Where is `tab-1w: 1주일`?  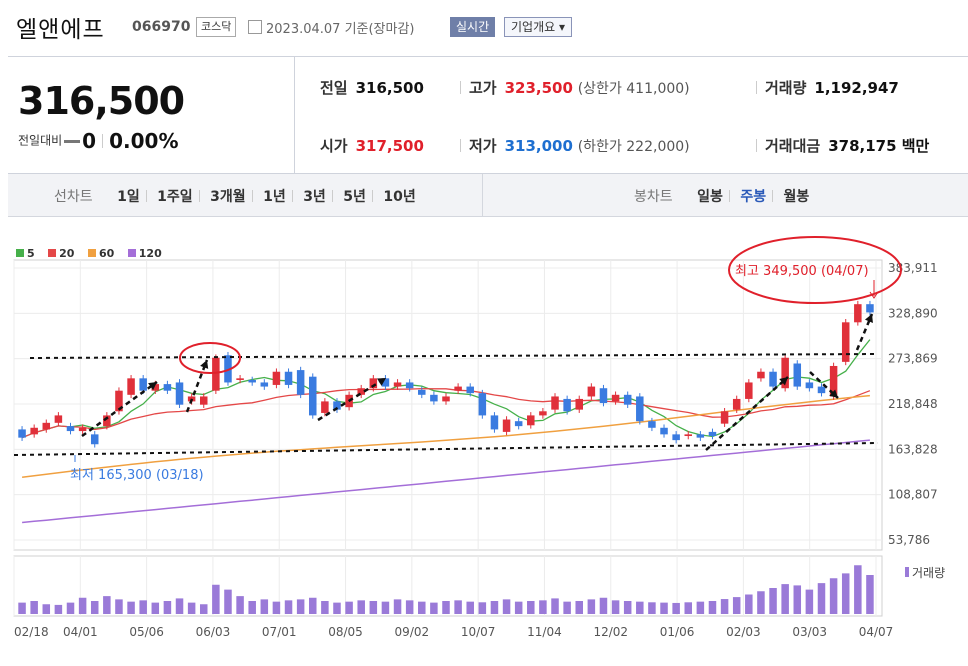 tab-1w: 1주일 is located at coordinates (175, 197).